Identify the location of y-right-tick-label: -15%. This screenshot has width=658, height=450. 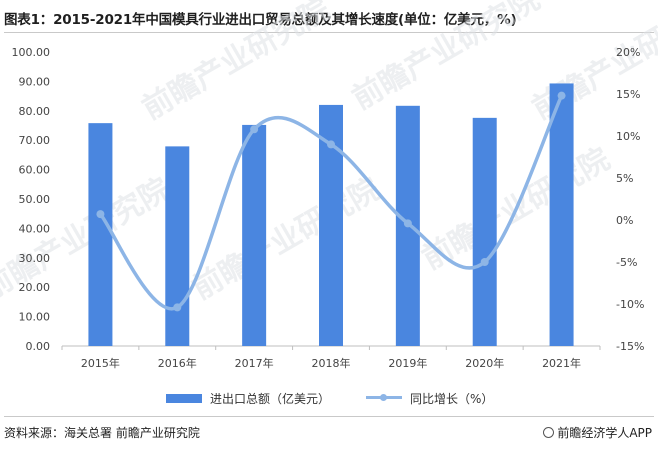
(630, 346).